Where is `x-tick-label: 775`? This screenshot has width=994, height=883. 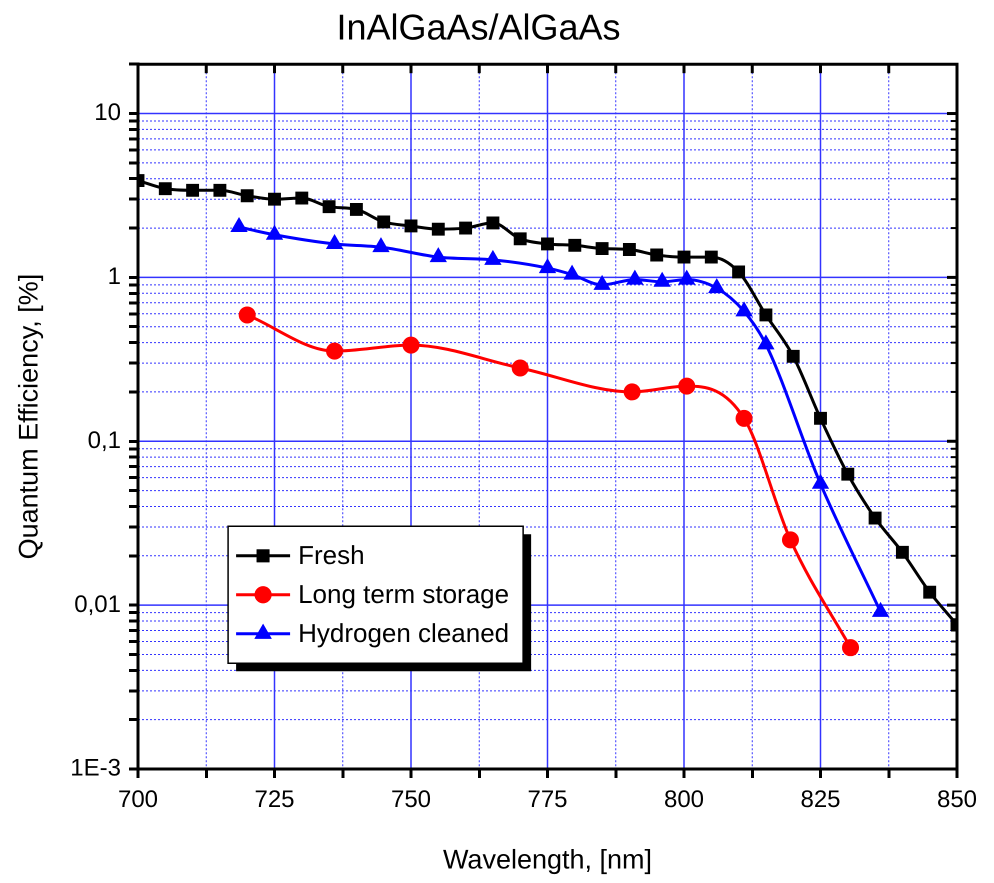
x-tick-label: 775 is located at coordinates (547, 800).